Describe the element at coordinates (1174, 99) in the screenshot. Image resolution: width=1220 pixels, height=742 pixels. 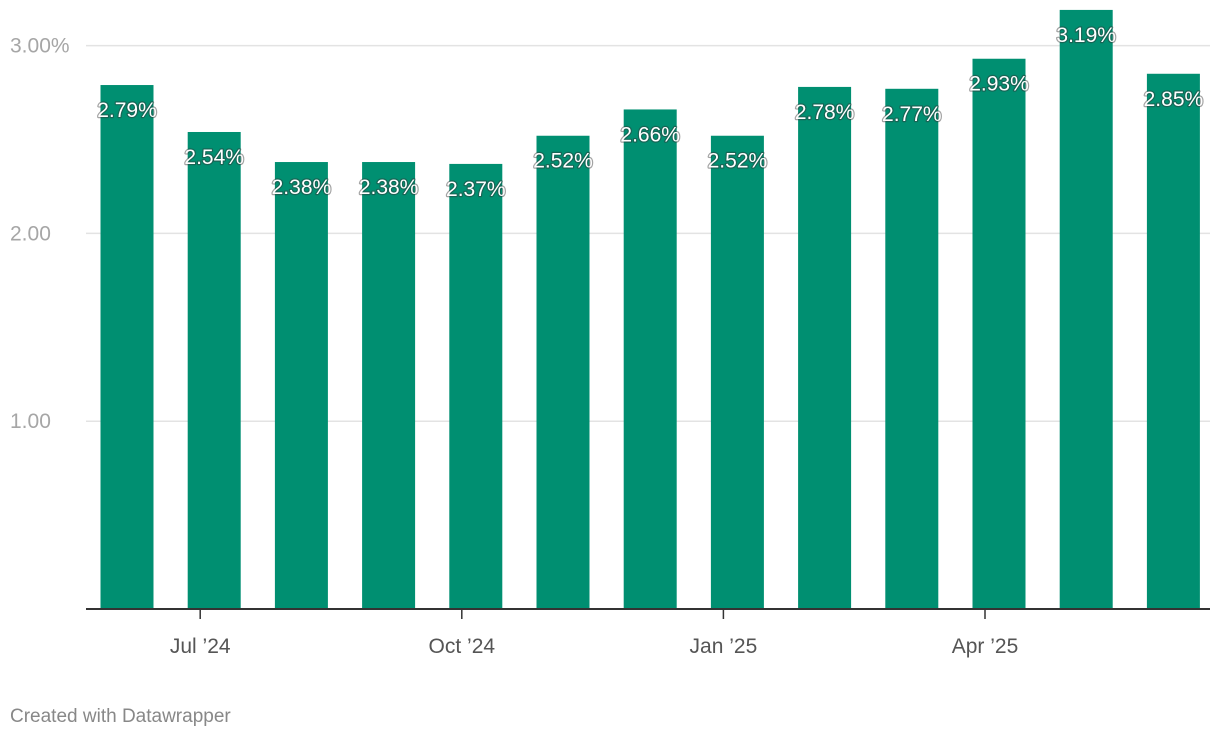
I see `data-label: 2.85%` at that location.